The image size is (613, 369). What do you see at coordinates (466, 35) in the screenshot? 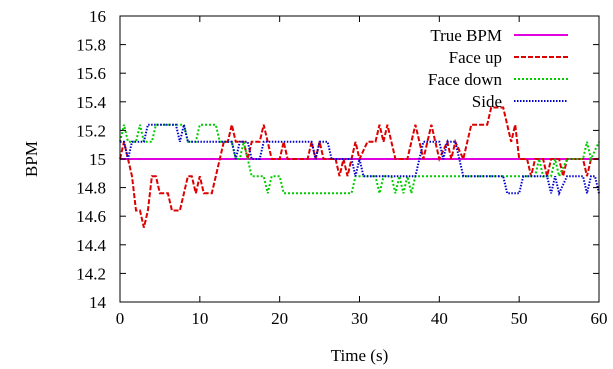
I see `legend-label-0: True BPM` at bounding box center [466, 35].